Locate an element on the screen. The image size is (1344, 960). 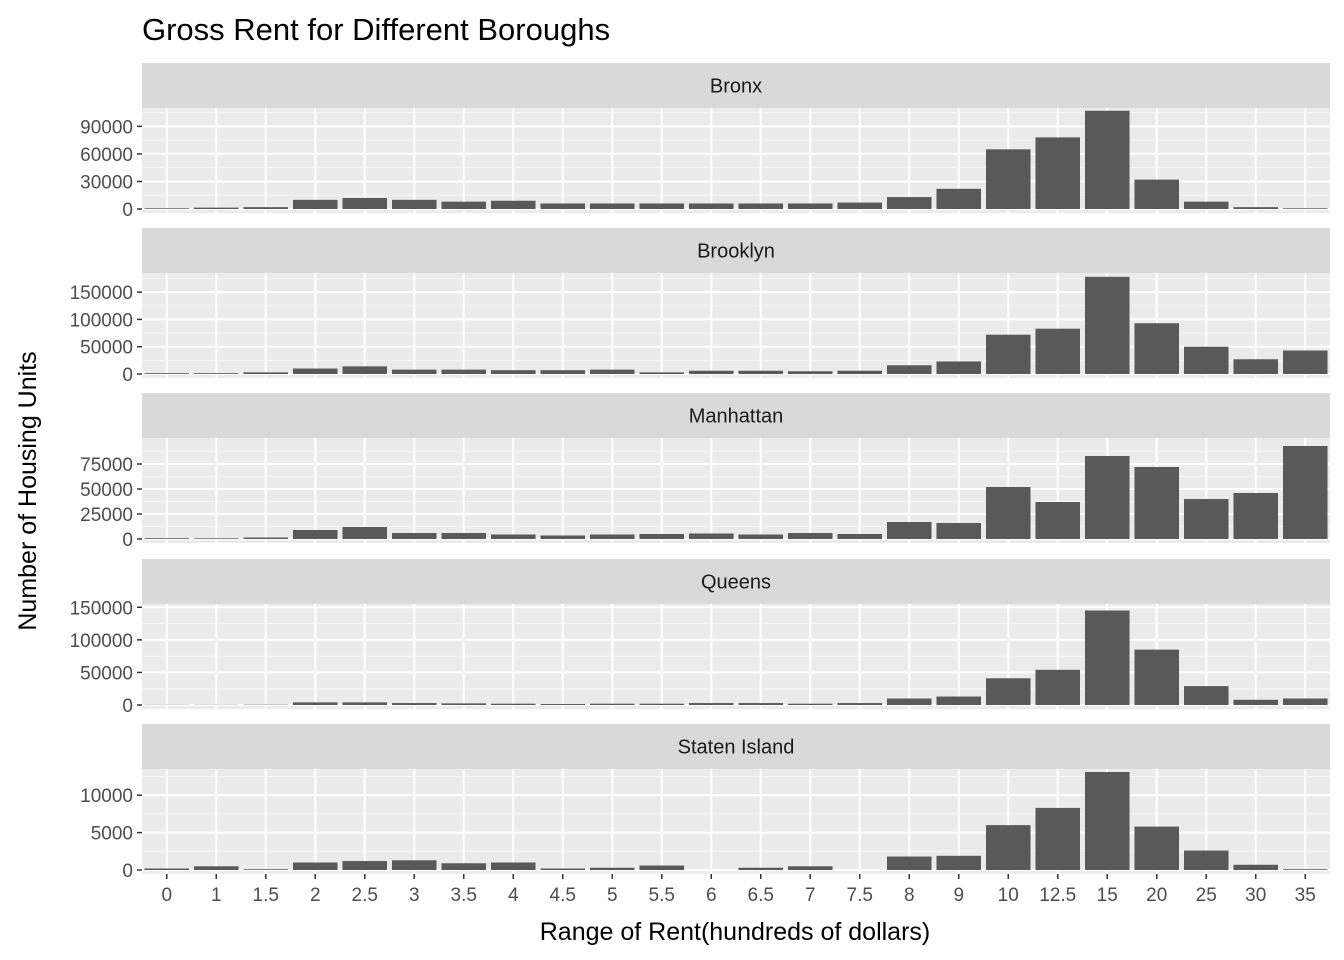
x-tick-label: 5.5 is located at coordinates (662, 895).